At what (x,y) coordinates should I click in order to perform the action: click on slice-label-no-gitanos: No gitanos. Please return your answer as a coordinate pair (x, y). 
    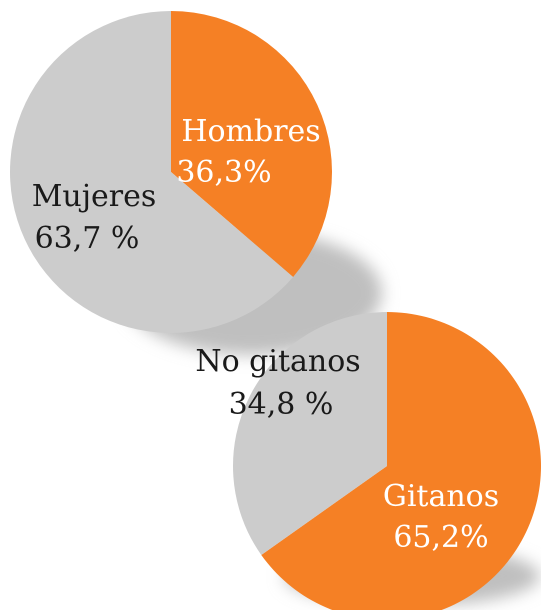
    Looking at the image, I should click on (277, 361).